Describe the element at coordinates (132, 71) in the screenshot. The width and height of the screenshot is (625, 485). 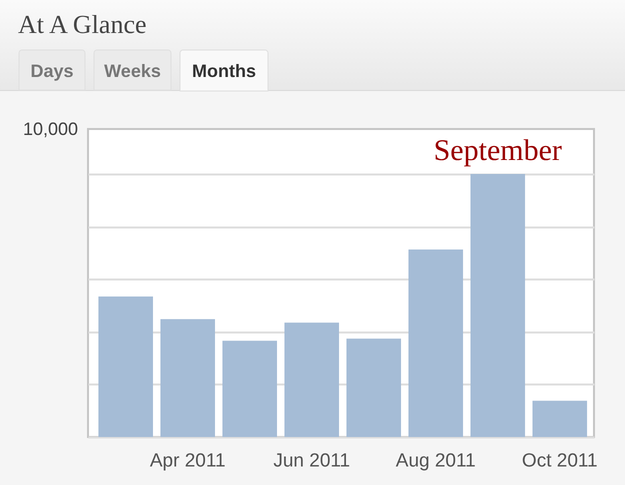
I see `text: Weeks` at that location.